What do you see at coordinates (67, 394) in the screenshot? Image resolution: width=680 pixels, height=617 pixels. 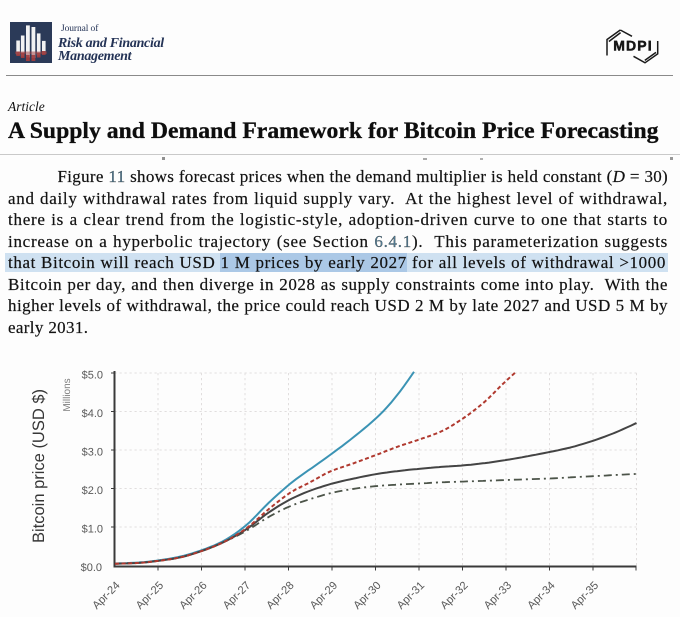 I see `svg-text: Millions` at bounding box center [67, 394].